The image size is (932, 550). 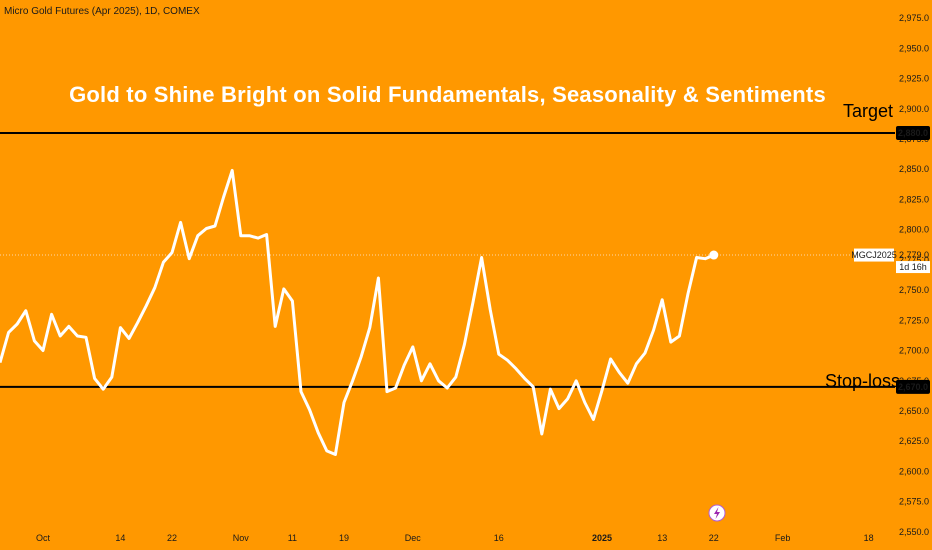 I want to click on y-tick-label: 2,625.0, so click(x=914, y=441).